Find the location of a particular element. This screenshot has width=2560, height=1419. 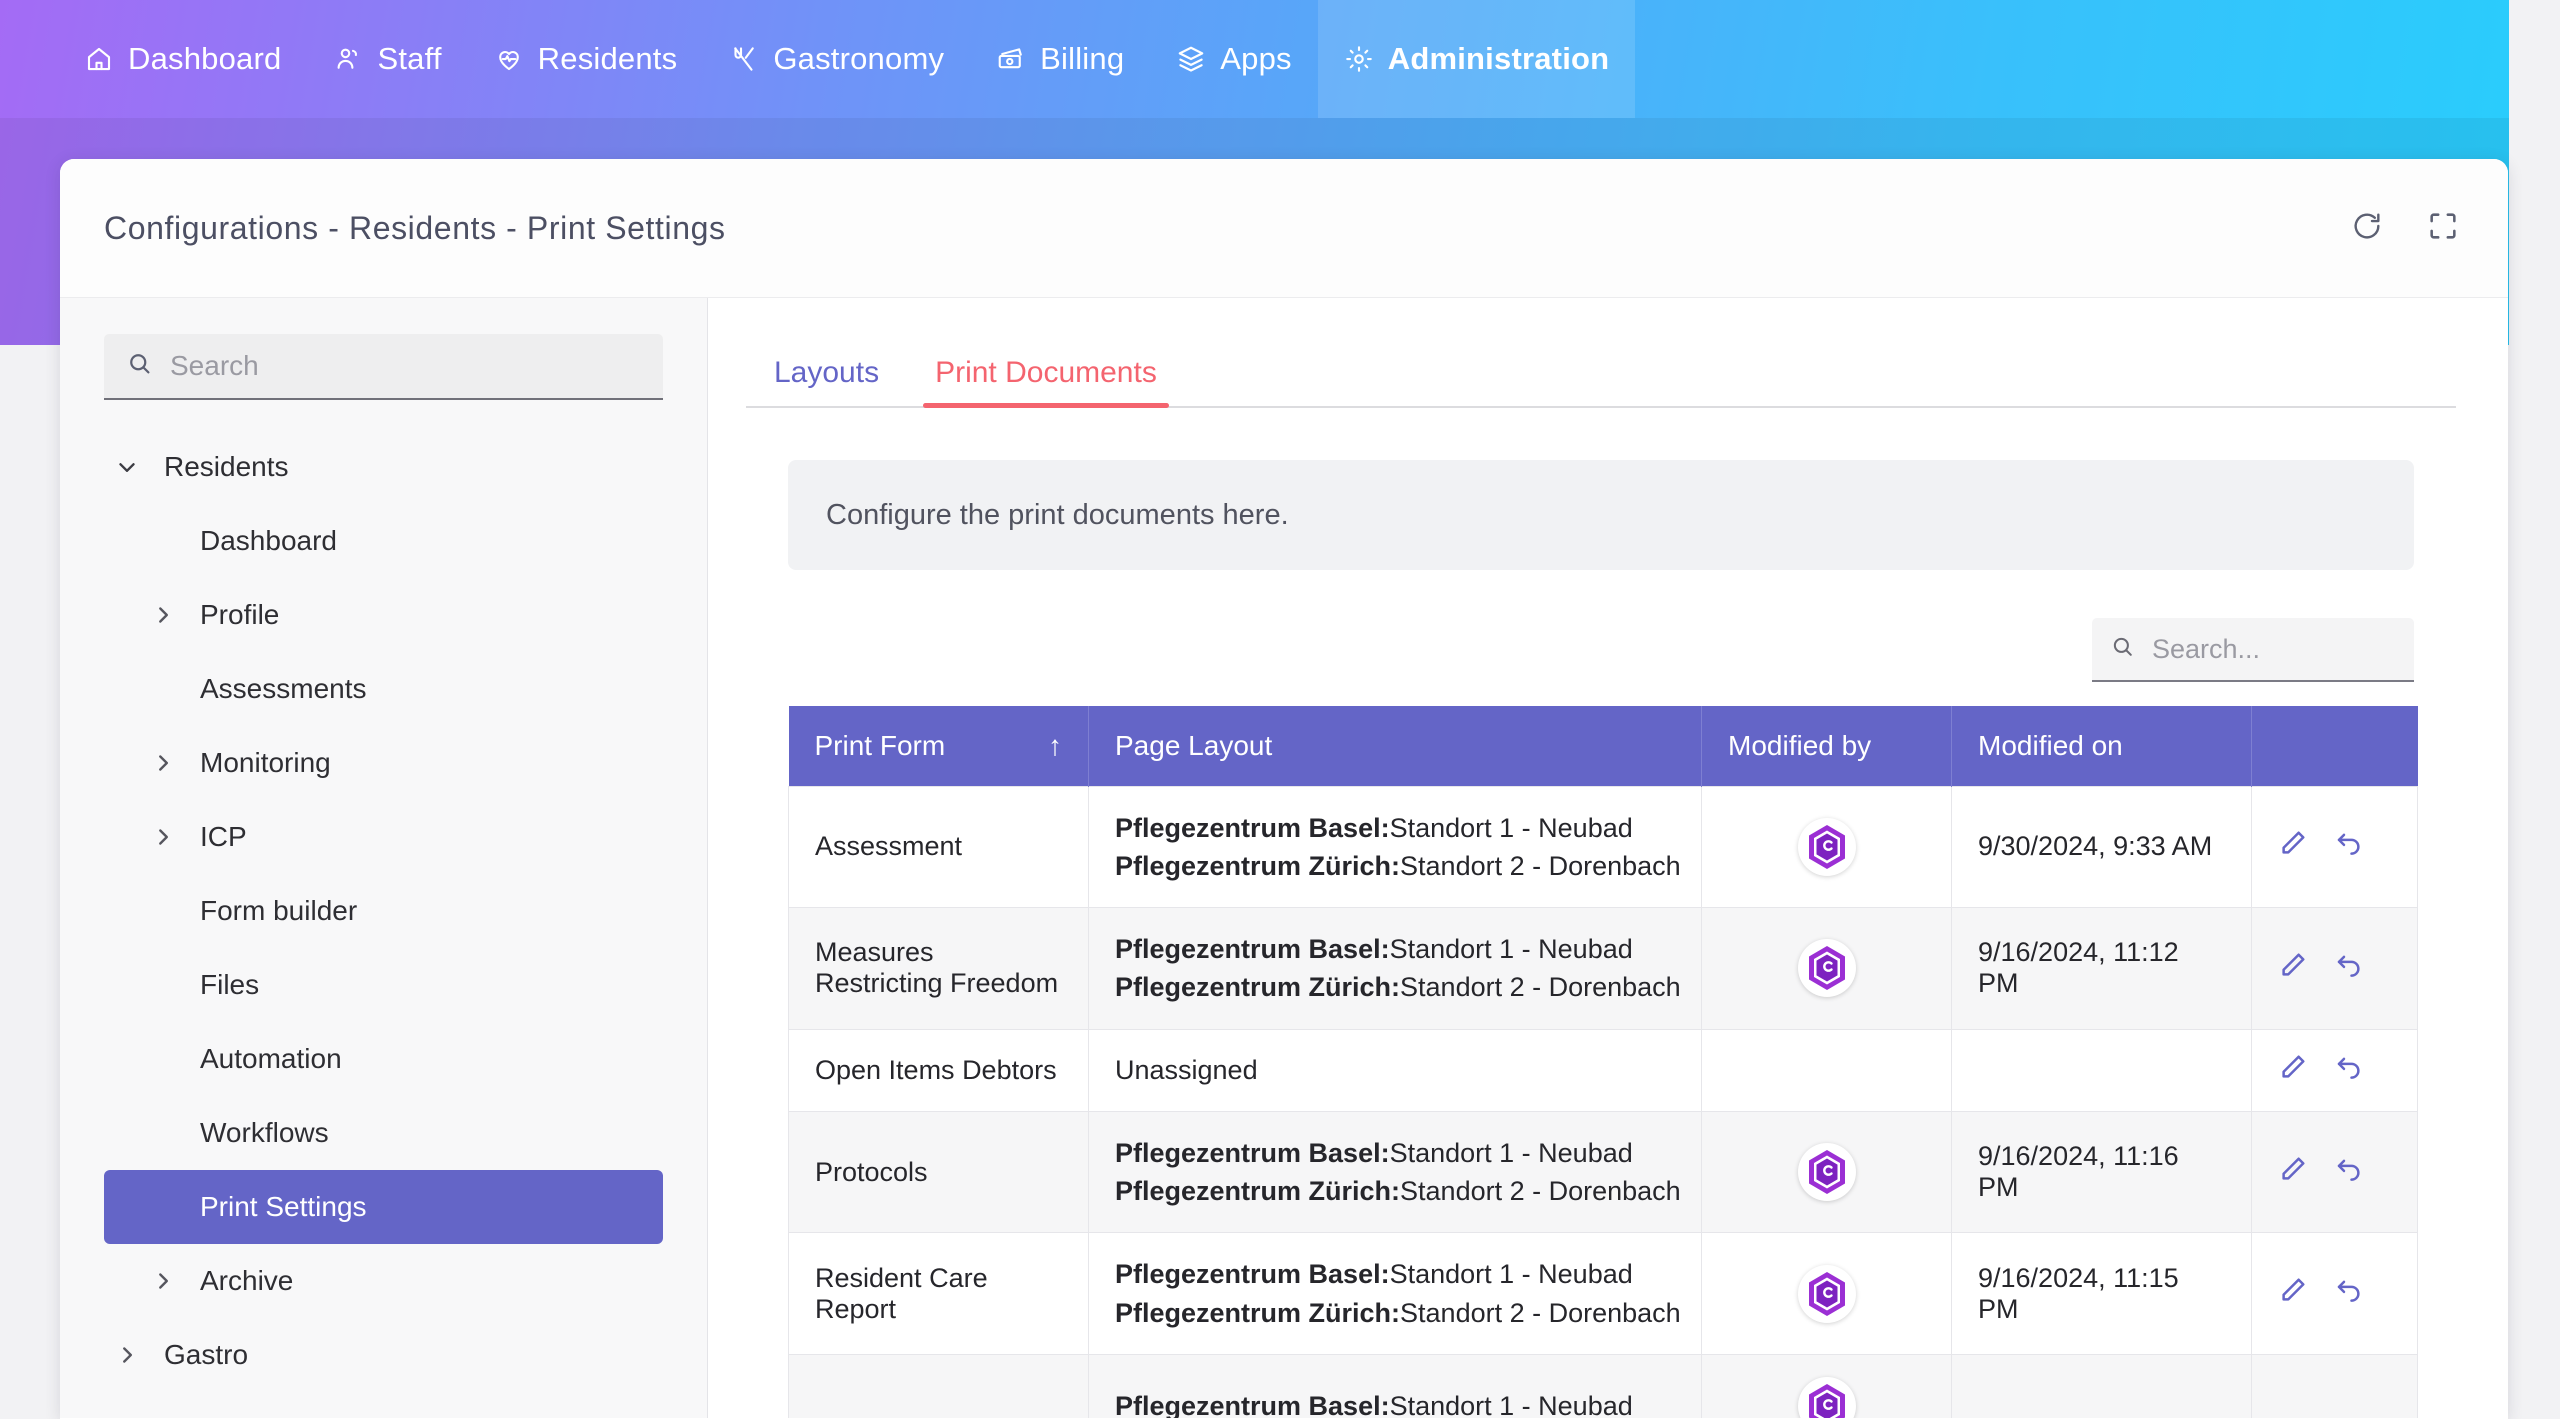

refresh-icon is located at coordinates (2367, 228).